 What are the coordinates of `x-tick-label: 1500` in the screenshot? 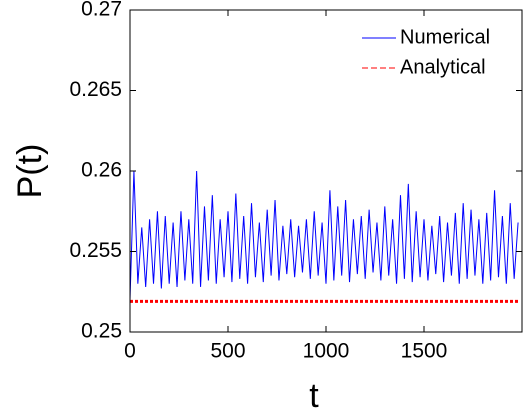 It's located at (424, 351).